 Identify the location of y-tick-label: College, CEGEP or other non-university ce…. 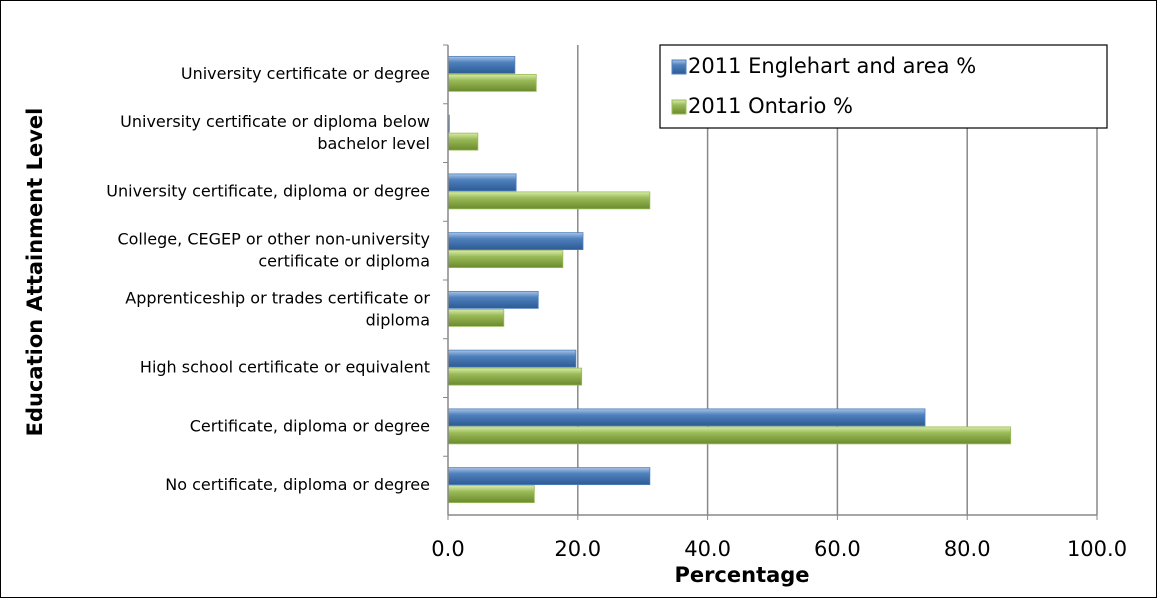
(273, 249).